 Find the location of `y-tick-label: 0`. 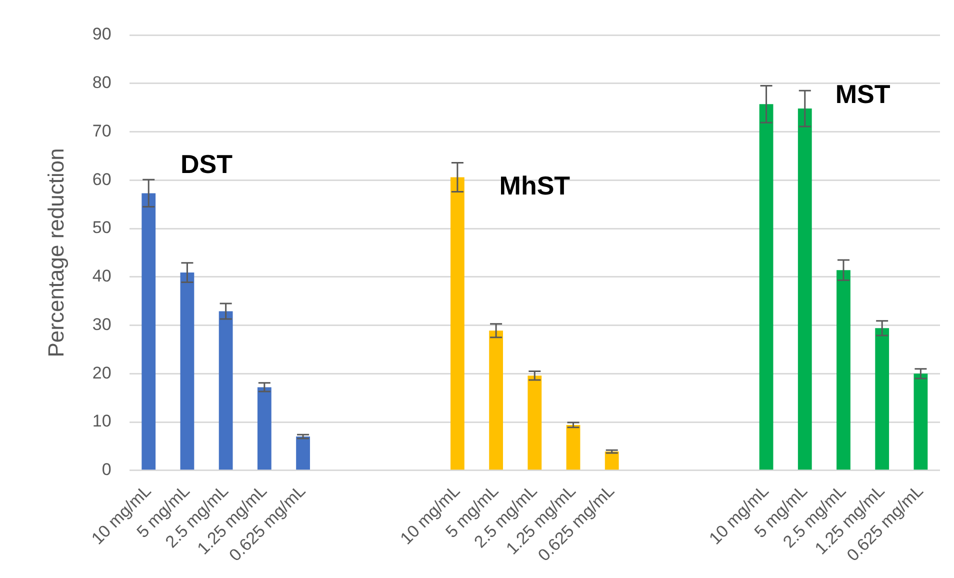

y-tick-label: 0 is located at coordinates (107, 470).